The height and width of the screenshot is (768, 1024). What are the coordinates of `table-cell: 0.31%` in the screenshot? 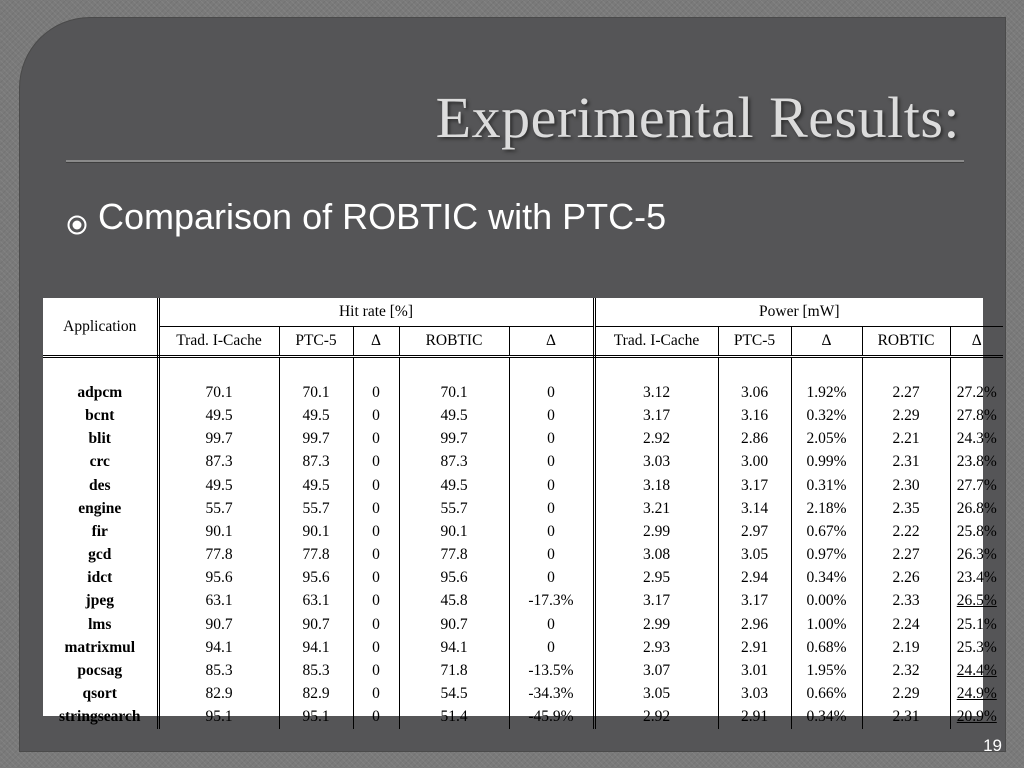 It's located at (827, 485).